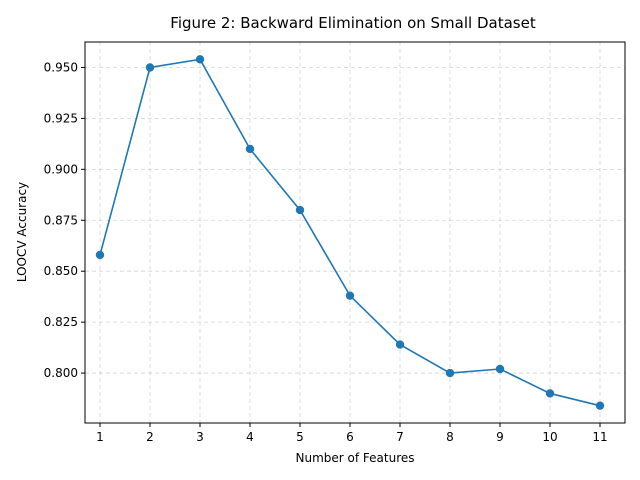  Describe the element at coordinates (355, 458) in the screenshot. I see `x-axis-label: Number of Features` at that location.